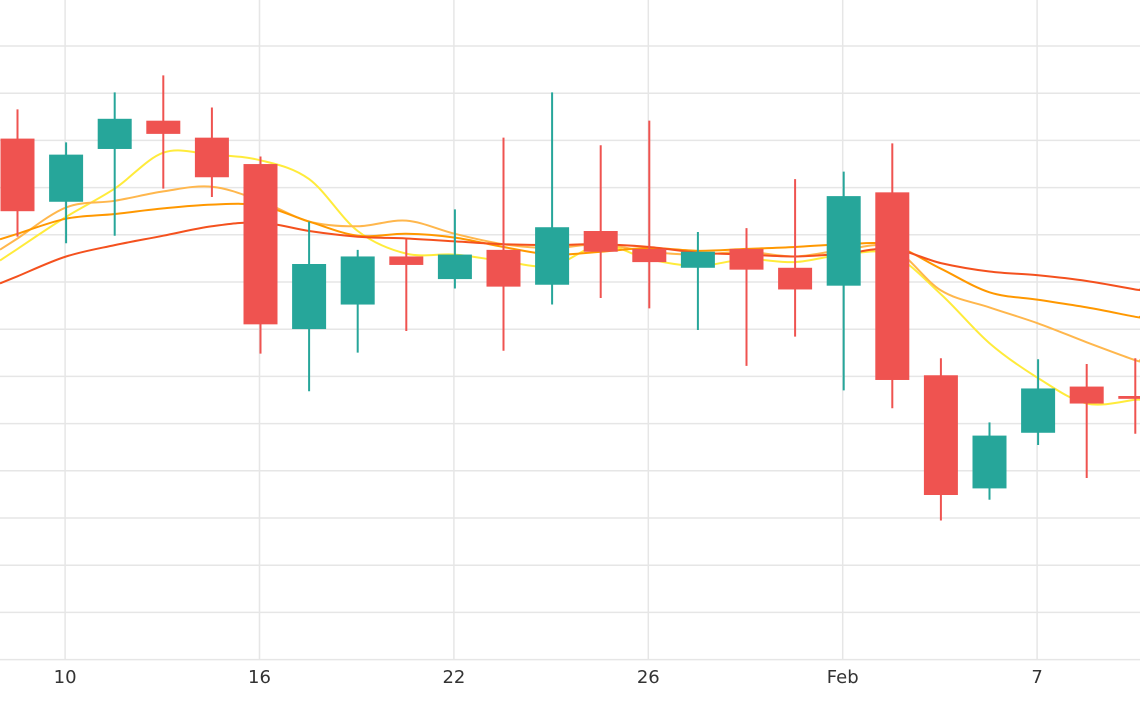 The width and height of the screenshot is (1140, 710). I want to click on x-tick-label: Feb, so click(843, 677).